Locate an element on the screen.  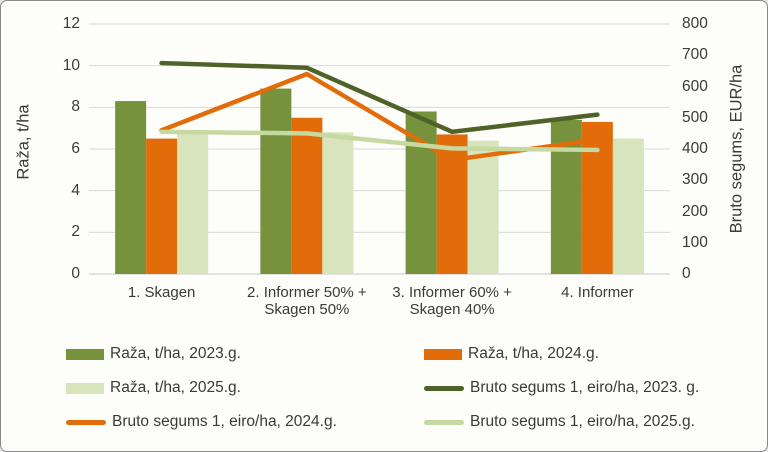
left-axis-tick-12: 12 is located at coordinates (71, 23).